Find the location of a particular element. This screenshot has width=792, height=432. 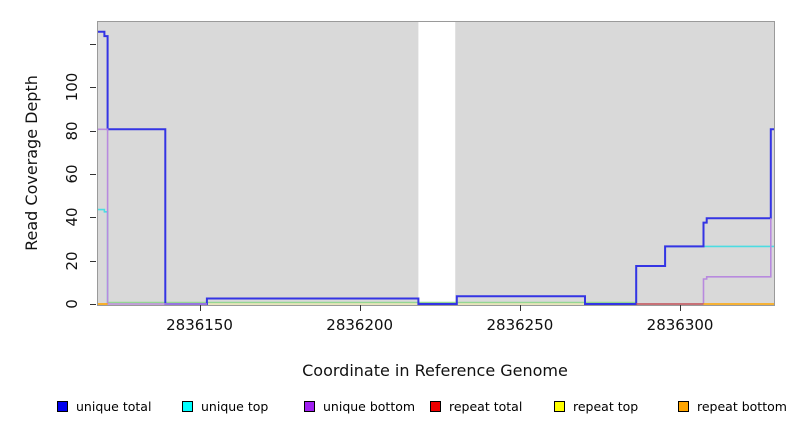

legend-label: unique total is located at coordinates (114, 406).